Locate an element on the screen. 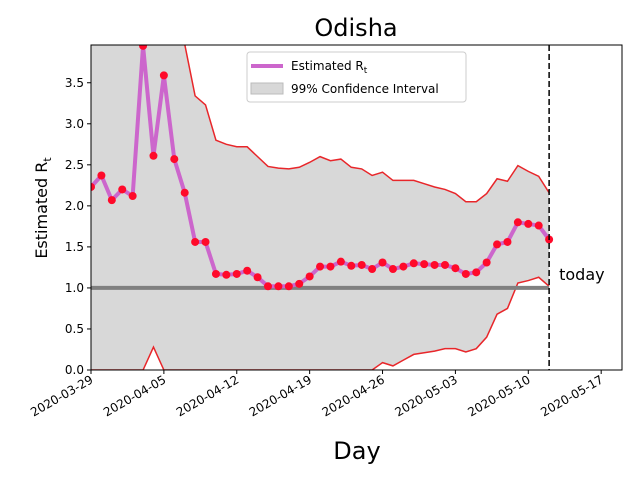 This screenshot has height=480, width=640. y-tick-label: 0.5 is located at coordinates (74, 329).